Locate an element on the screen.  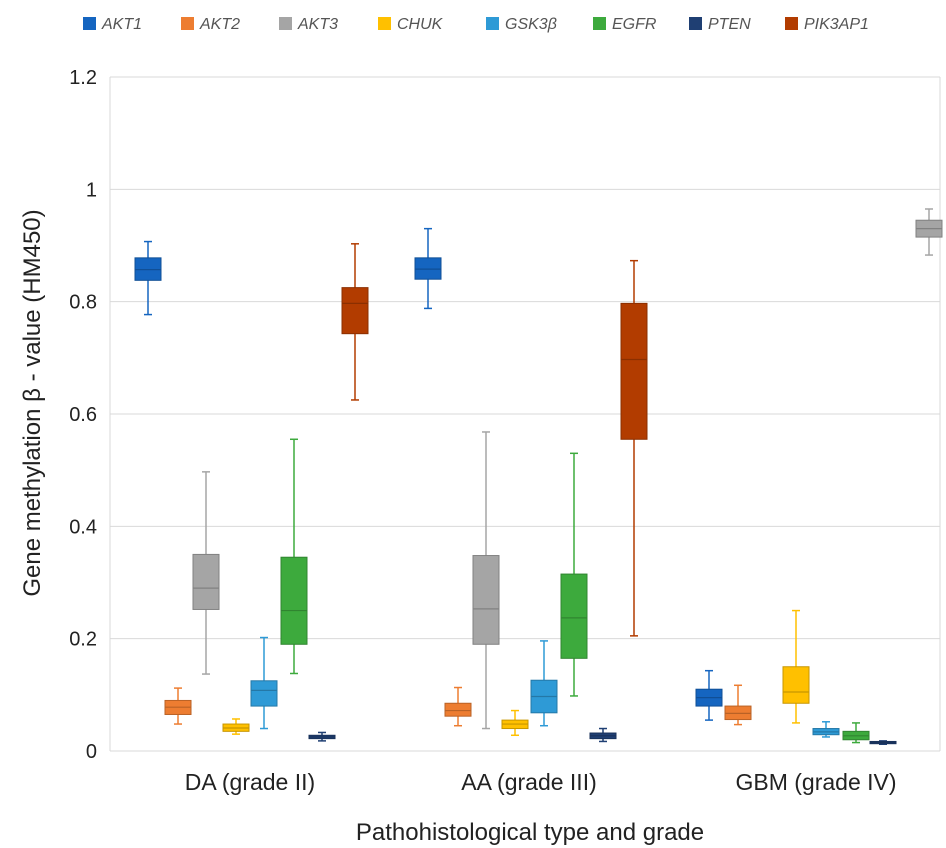
y-tick-label: 0.4 is located at coordinates (83, 527).